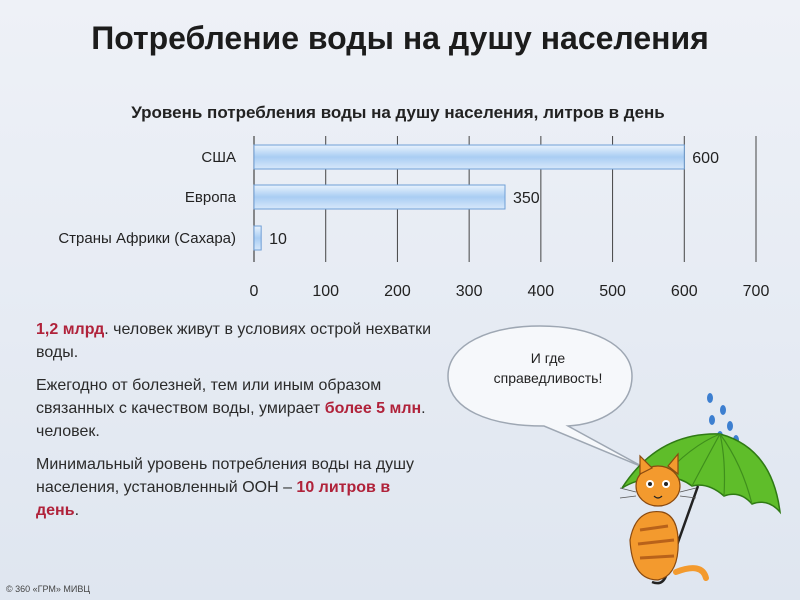  I want to click on x-tick-label: 500, so click(612, 291).